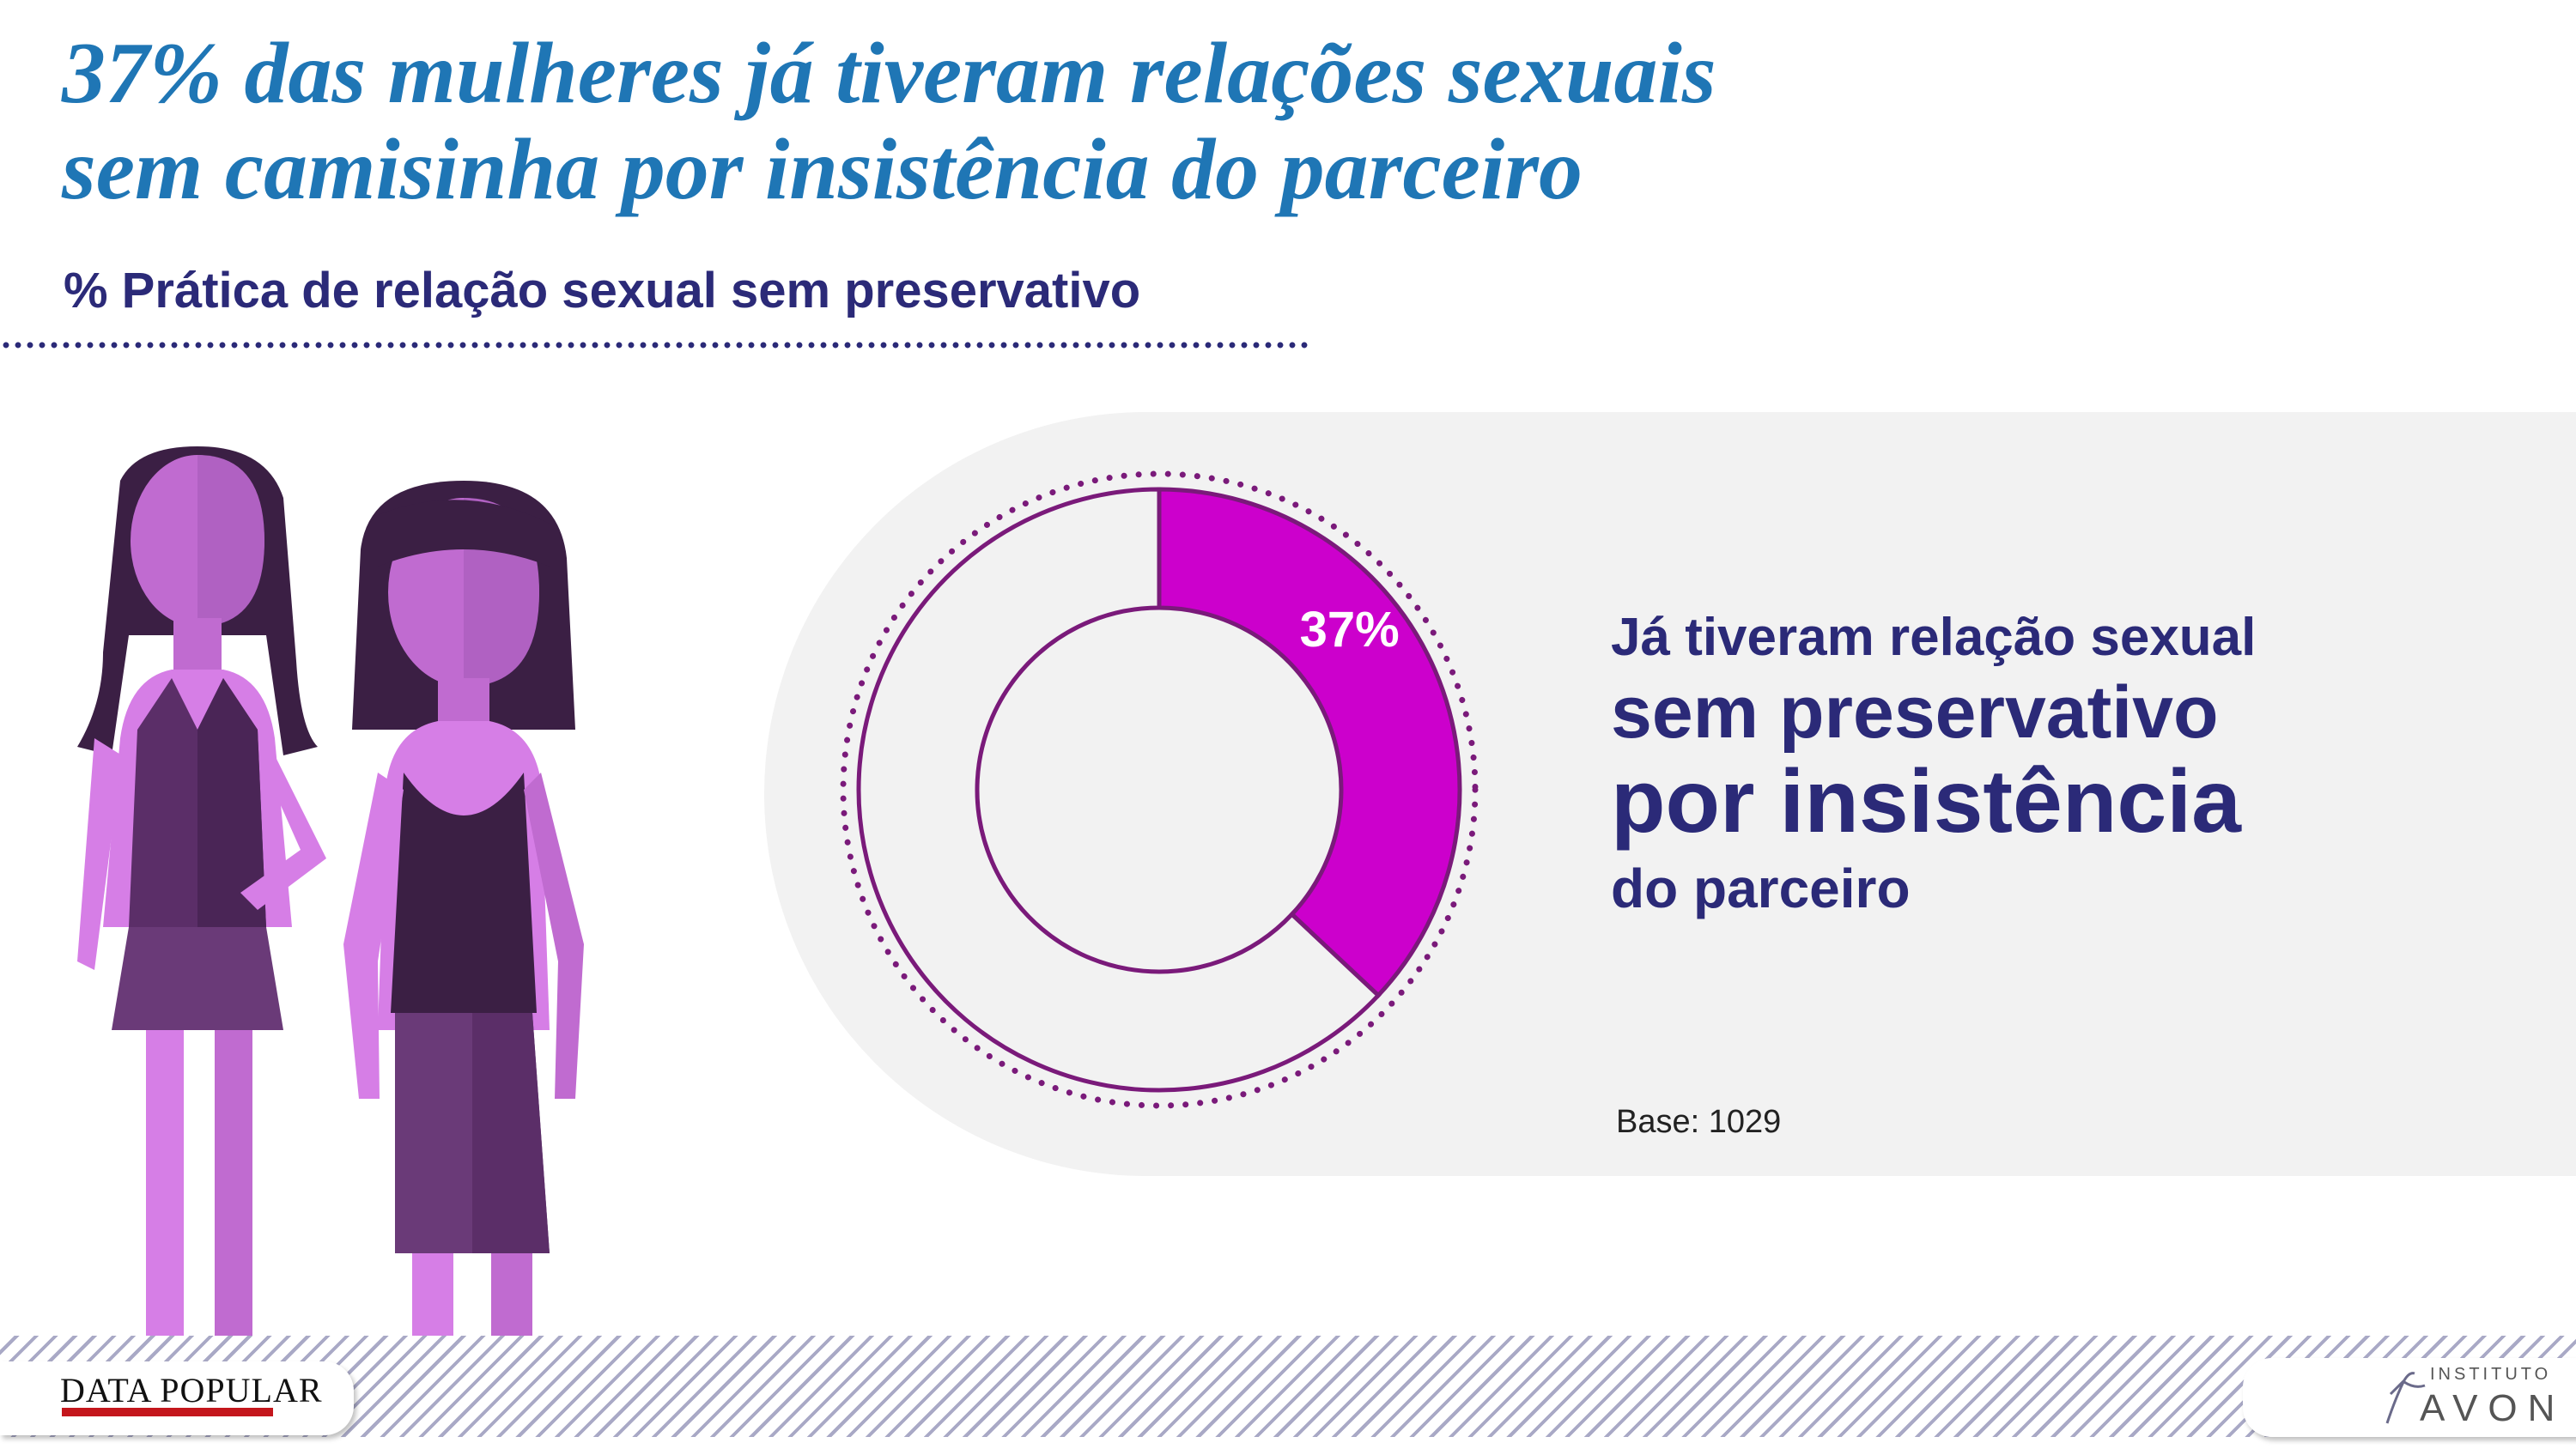 This screenshot has height=1449, width=2576. What do you see at coordinates (2405, 1398) in the screenshot?
I see `avon-figure-icon` at bounding box center [2405, 1398].